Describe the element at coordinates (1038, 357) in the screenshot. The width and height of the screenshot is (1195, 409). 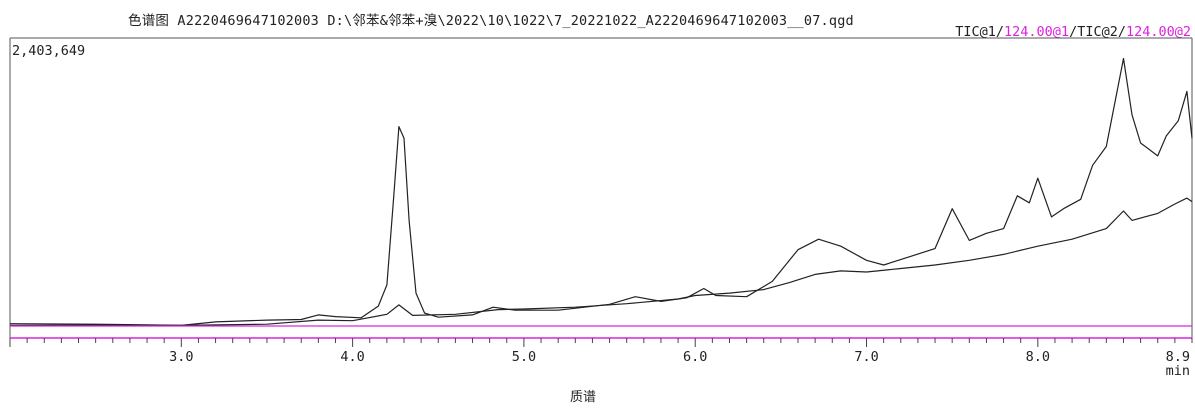
I see `x-tick-label: 8.0` at that location.